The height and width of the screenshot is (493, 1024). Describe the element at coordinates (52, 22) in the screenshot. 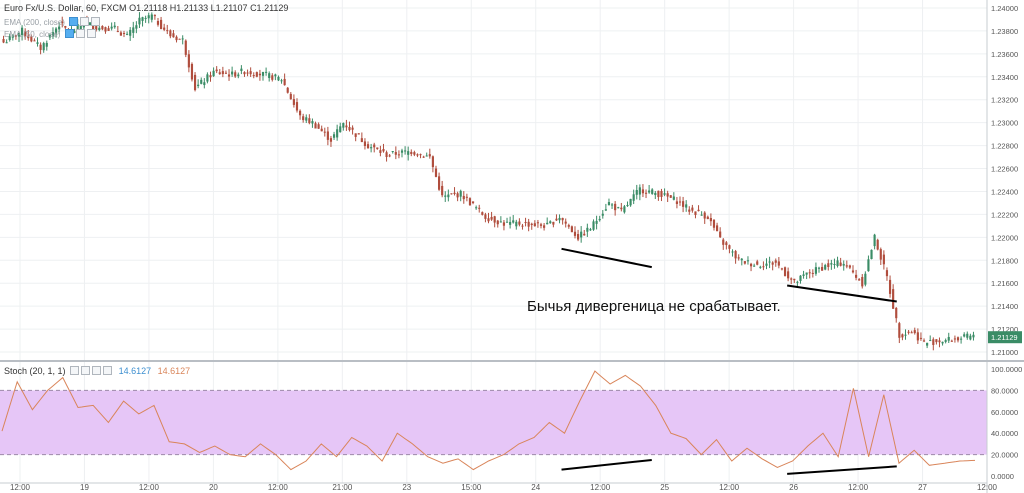

I see `ema-200-legend: EMA (200, close)` at that location.